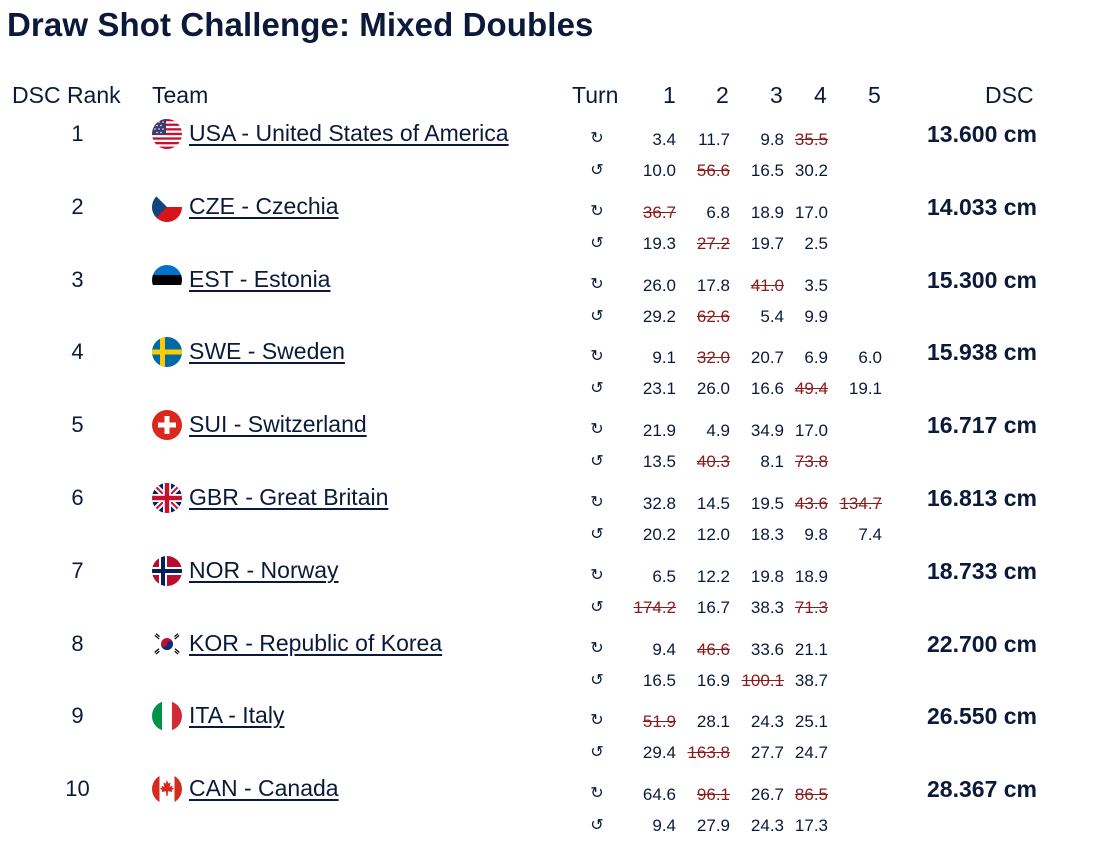 Image resolution: width=1110 pixels, height=858 pixels. Describe the element at coordinates (167, 498) in the screenshot. I see `great-britain-flag-icon` at that location.